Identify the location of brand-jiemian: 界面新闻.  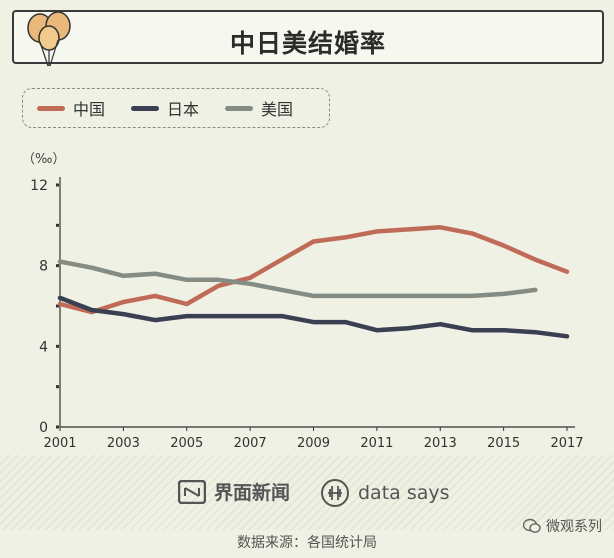
(234, 491).